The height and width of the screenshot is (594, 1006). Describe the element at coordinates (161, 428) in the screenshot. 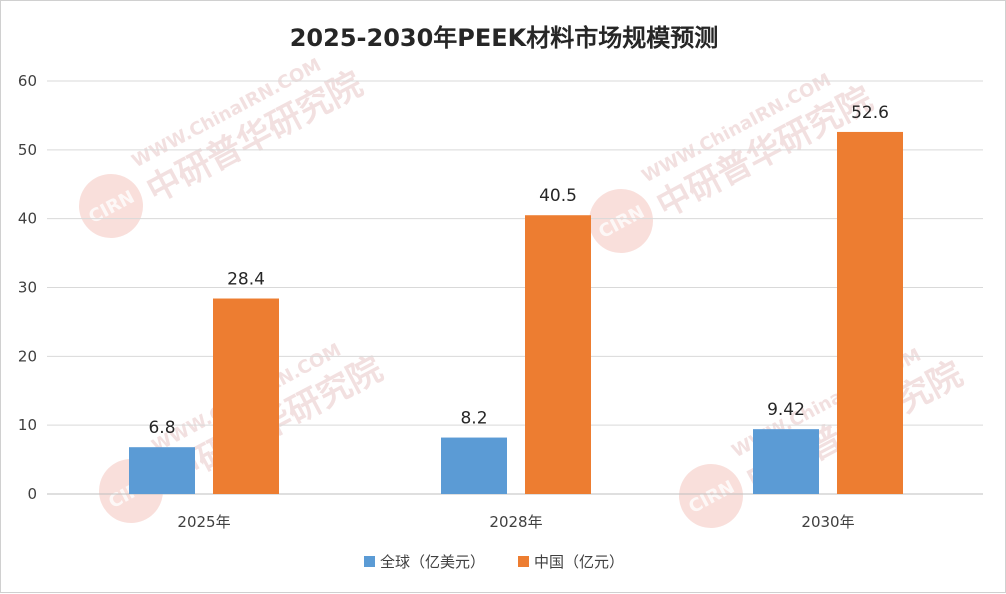

I see `data-label: 6.8` at that location.